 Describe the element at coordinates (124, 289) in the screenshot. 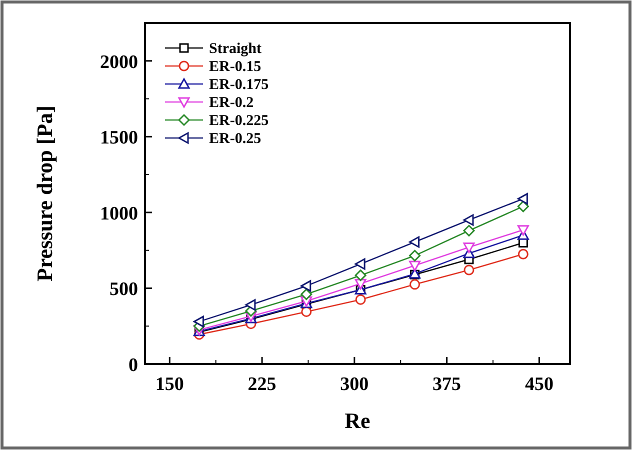

I see `y-tick-label: 500` at that location.